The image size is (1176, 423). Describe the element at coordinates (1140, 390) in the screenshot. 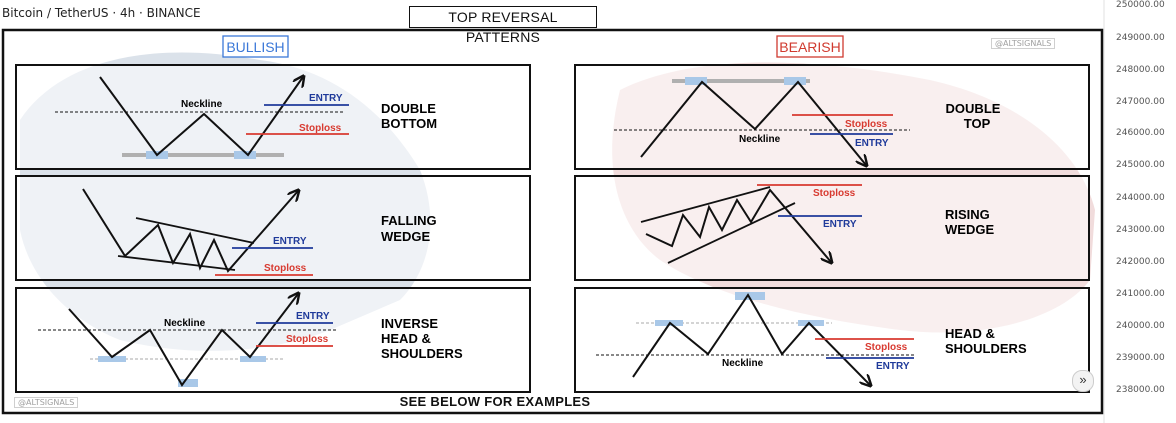

I see `price-tick: 238000.00` at that location.